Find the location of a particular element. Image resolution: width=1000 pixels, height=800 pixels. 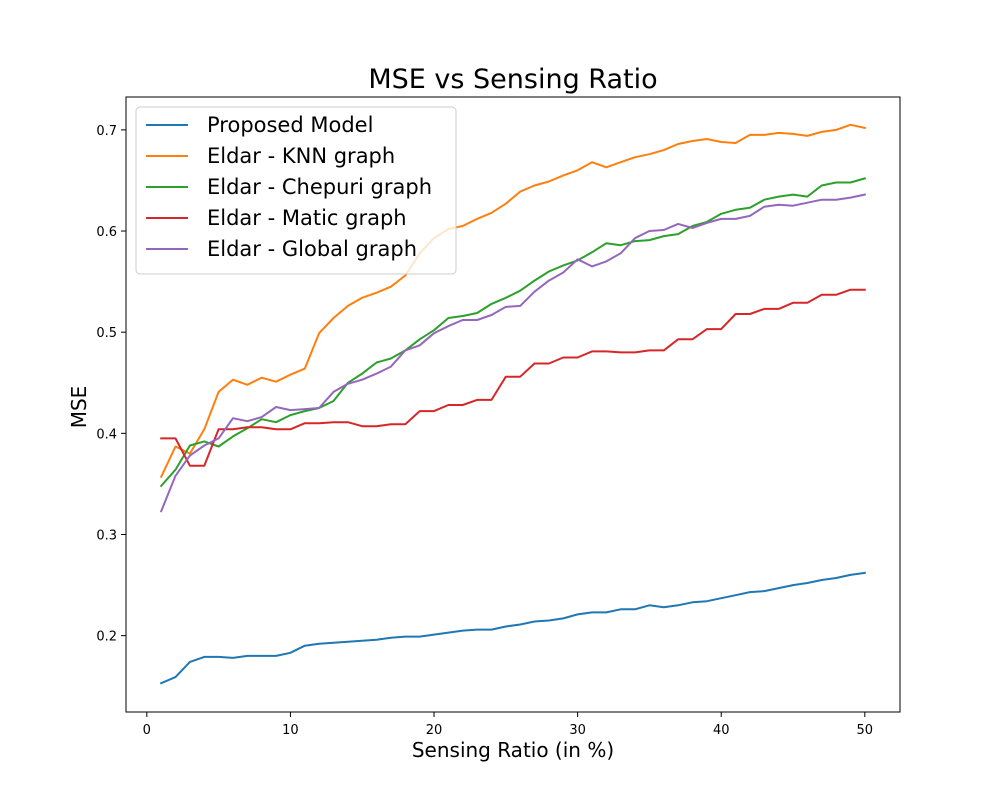

y-tick-label: 0.6 is located at coordinates (106, 232).